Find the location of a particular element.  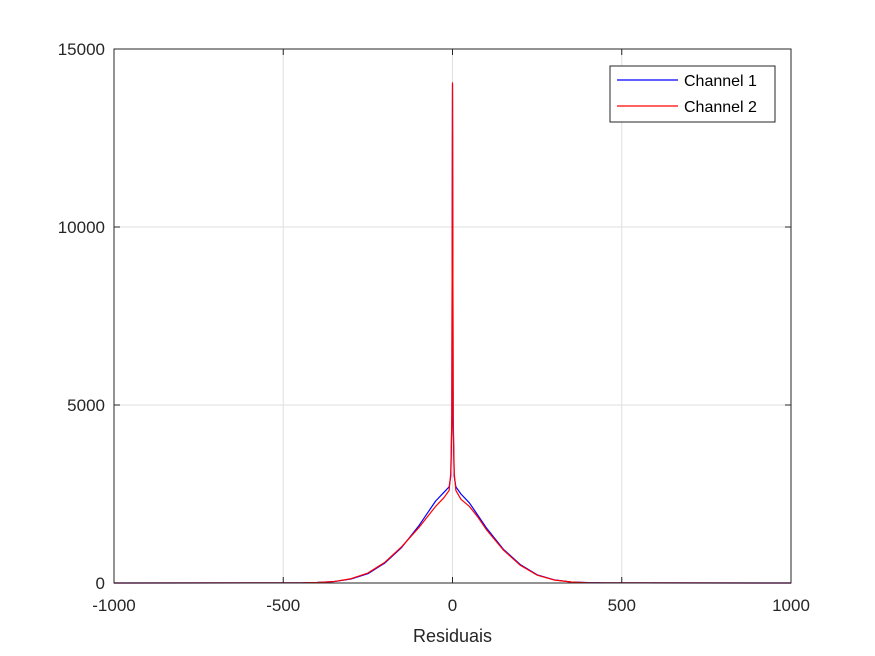

legend: Channel 1 Channel 2 is located at coordinates (692, 94).